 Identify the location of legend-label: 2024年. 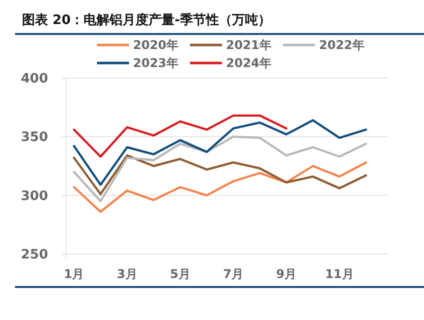
(249, 63).